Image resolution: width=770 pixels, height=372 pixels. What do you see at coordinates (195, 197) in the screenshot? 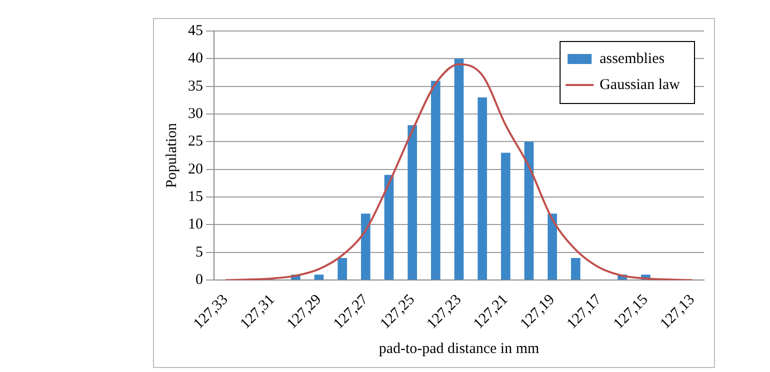
I see `y-tick-label: 15` at bounding box center [195, 197].